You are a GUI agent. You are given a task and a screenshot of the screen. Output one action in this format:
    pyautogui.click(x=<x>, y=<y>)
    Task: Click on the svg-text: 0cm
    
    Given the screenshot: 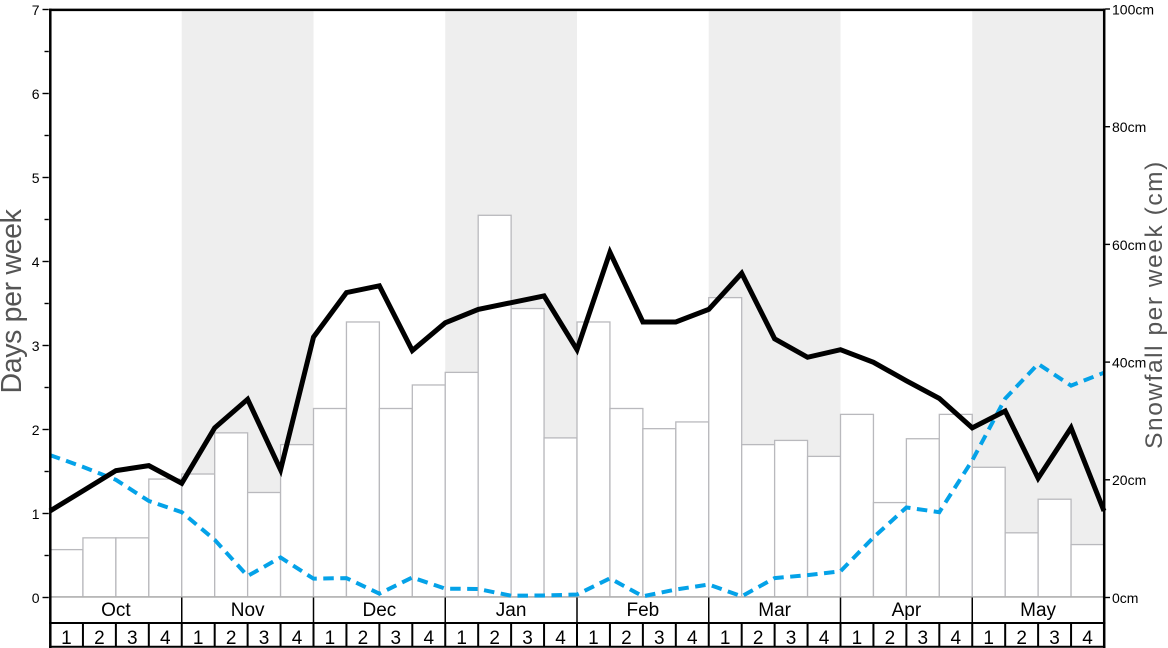 What is the action you would take?
    pyautogui.click(x=1125, y=598)
    